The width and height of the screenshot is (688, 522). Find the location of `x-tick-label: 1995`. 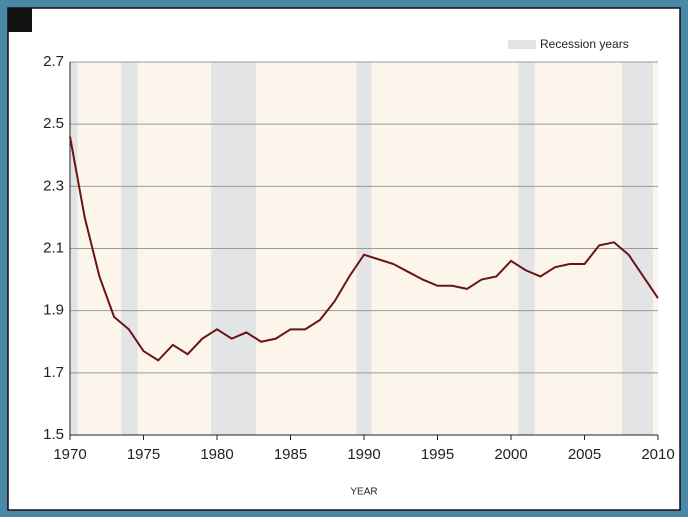

x-tick-label: 1995 is located at coordinates (437, 454).